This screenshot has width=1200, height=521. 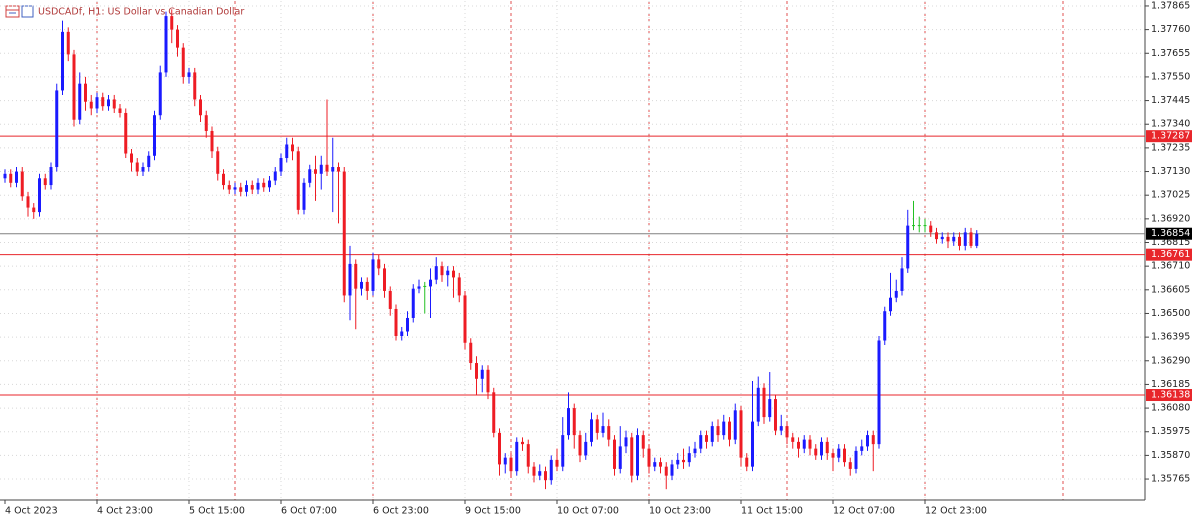 I want to click on y-tick-label: 1.37655, so click(x=1170, y=53).